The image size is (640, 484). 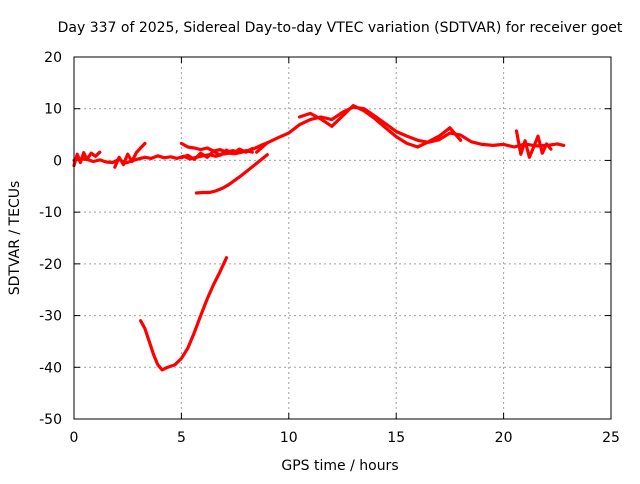 I want to click on y-tick-label: -20, so click(x=50, y=265).